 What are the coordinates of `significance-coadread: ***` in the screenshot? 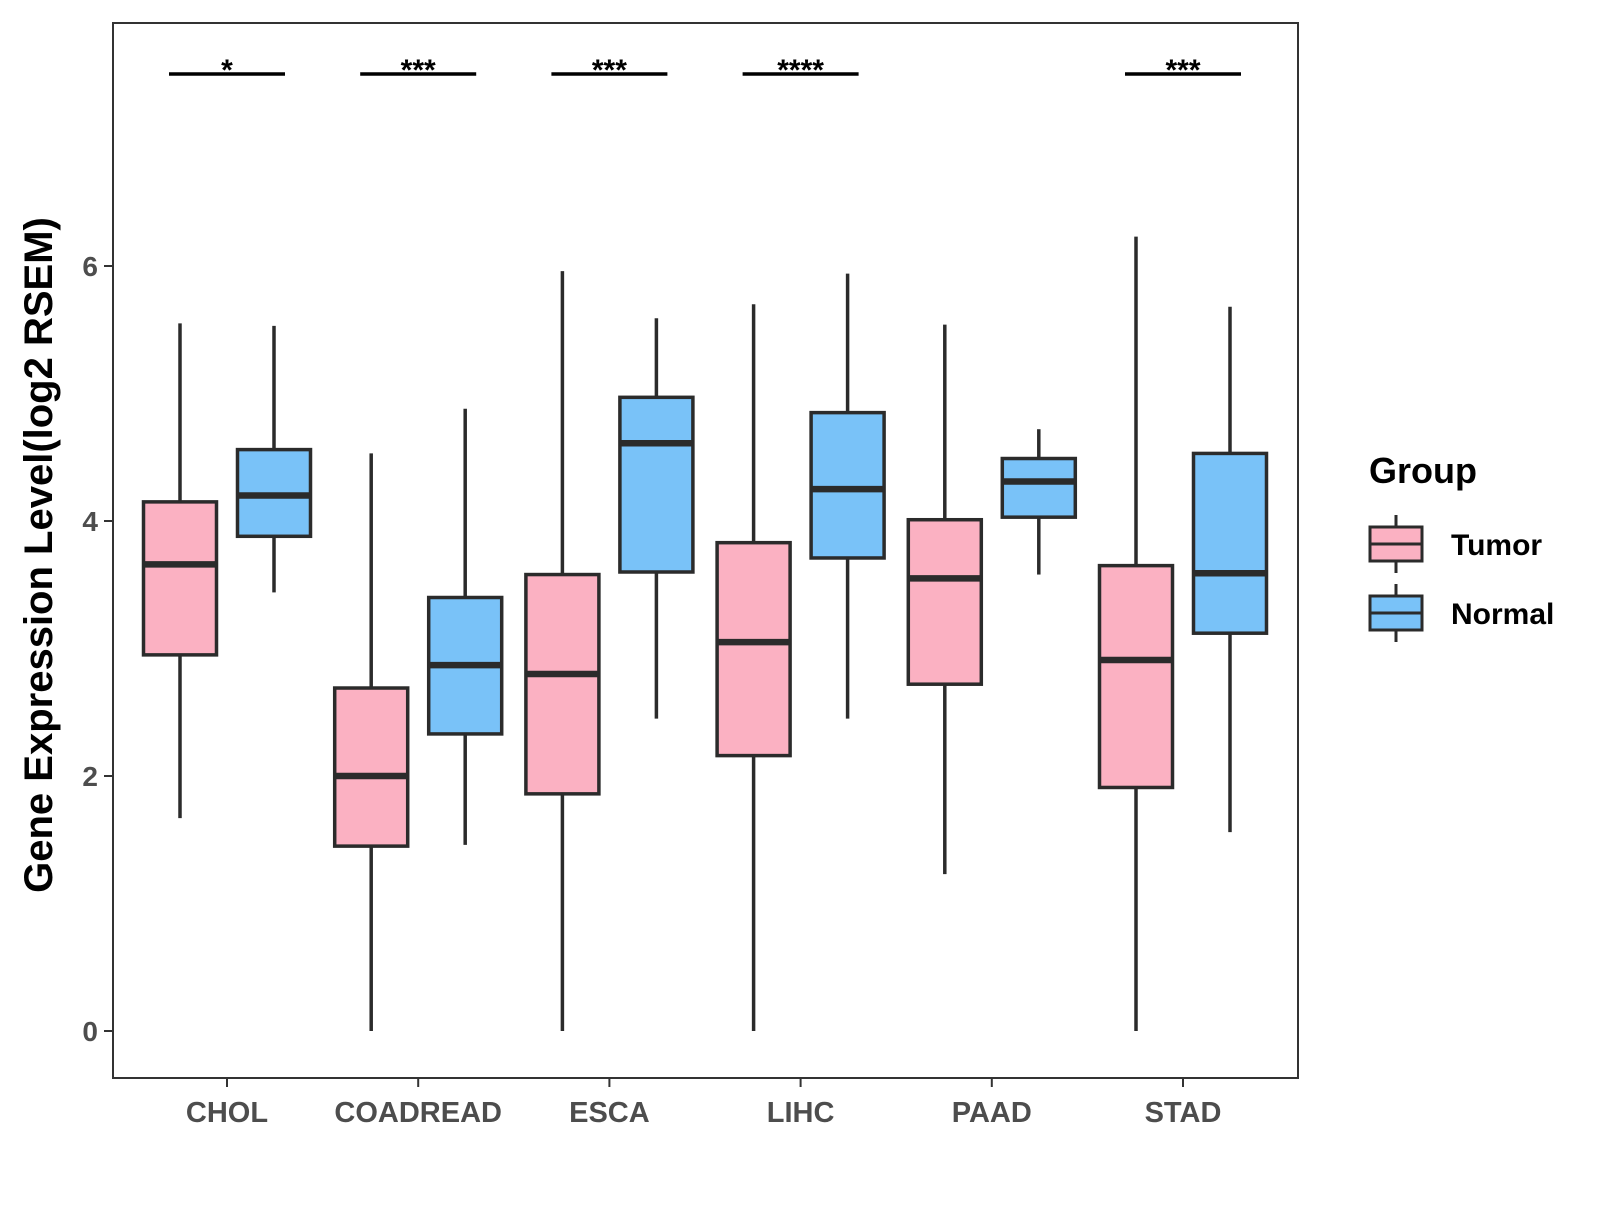 It's located at (418, 70).